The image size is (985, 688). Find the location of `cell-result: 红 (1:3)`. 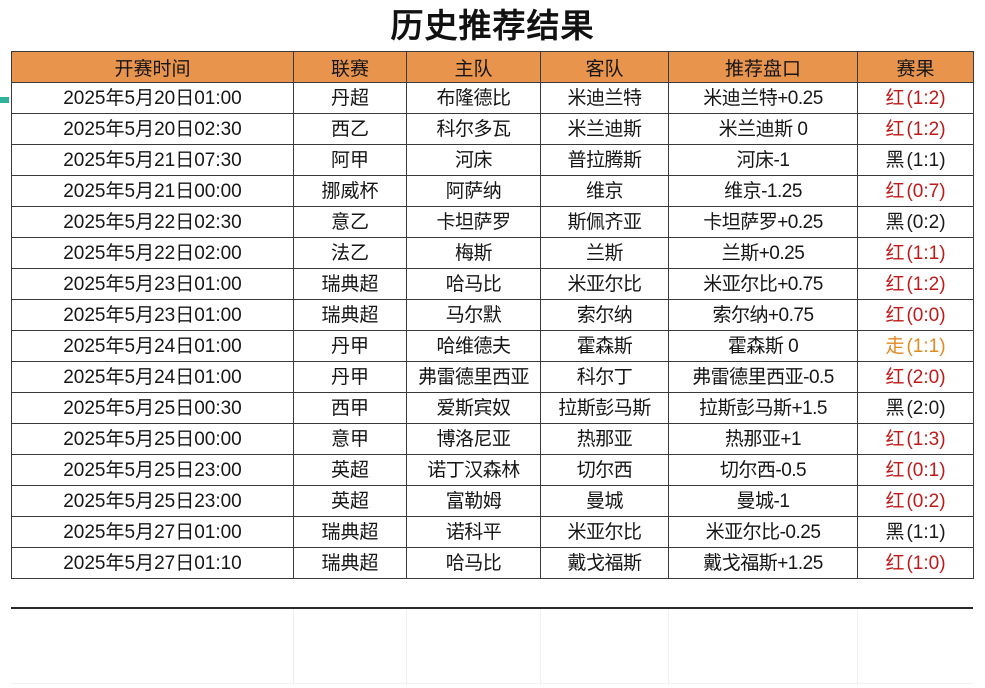

cell-result: 红 (1:3) is located at coordinates (915, 439).